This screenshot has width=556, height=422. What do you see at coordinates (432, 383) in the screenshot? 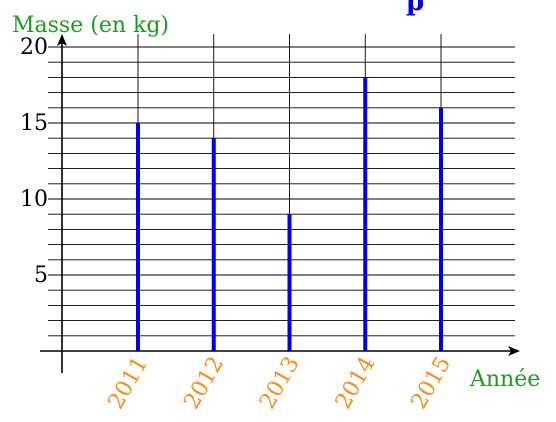
I see `x-tick-label: 2015` at bounding box center [432, 383].